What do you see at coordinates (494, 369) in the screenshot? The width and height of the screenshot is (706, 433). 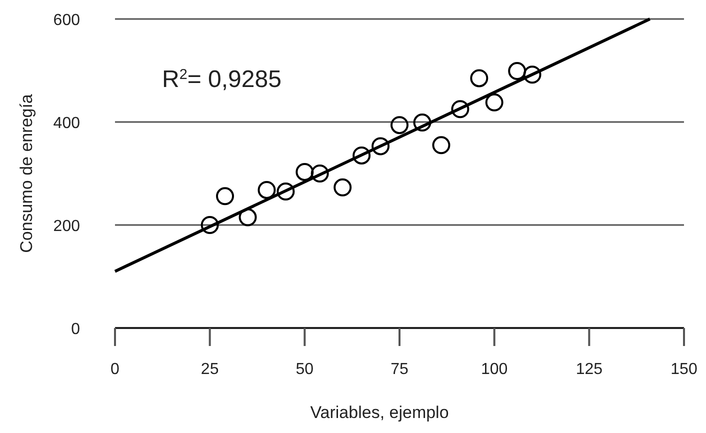 I see `x-tick-label: 100` at bounding box center [494, 369].